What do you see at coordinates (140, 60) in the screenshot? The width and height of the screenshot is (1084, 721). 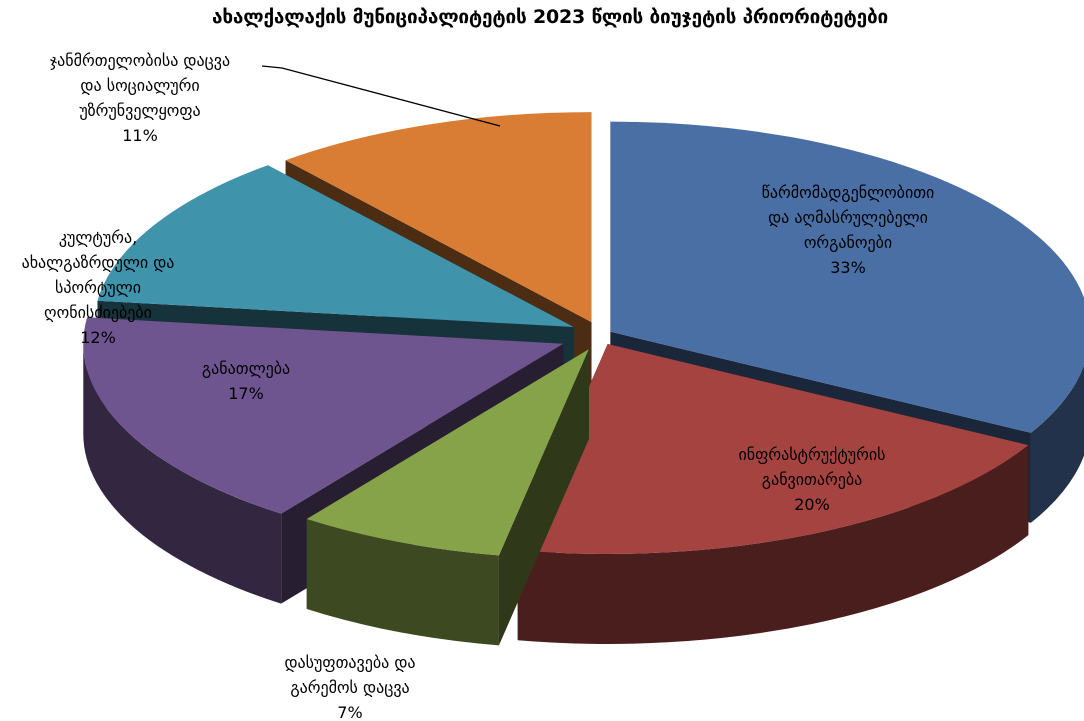 I see `slice-label-line: ჯანმრთელობისა დაცვა` at bounding box center [140, 60].